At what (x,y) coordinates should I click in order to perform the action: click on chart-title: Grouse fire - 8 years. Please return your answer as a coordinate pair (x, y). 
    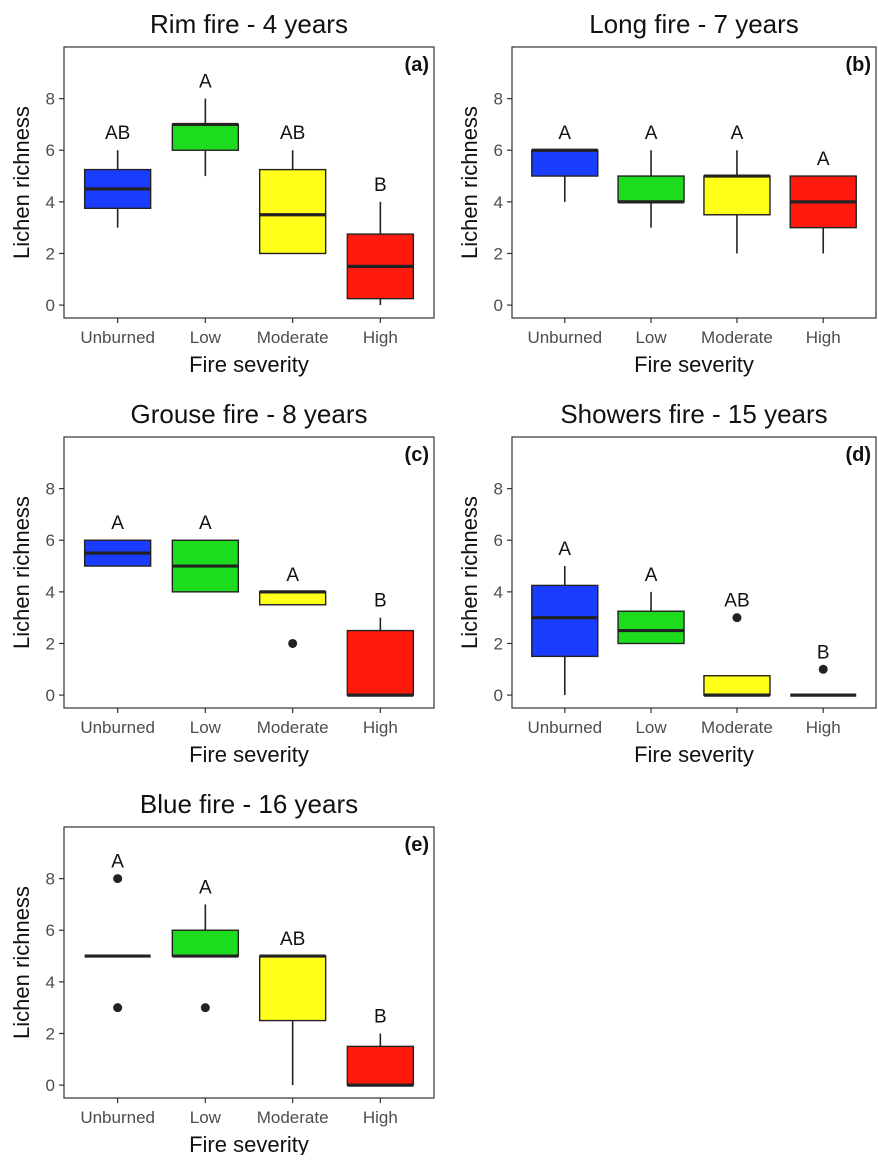
    Looking at the image, I should click on (249, 414).